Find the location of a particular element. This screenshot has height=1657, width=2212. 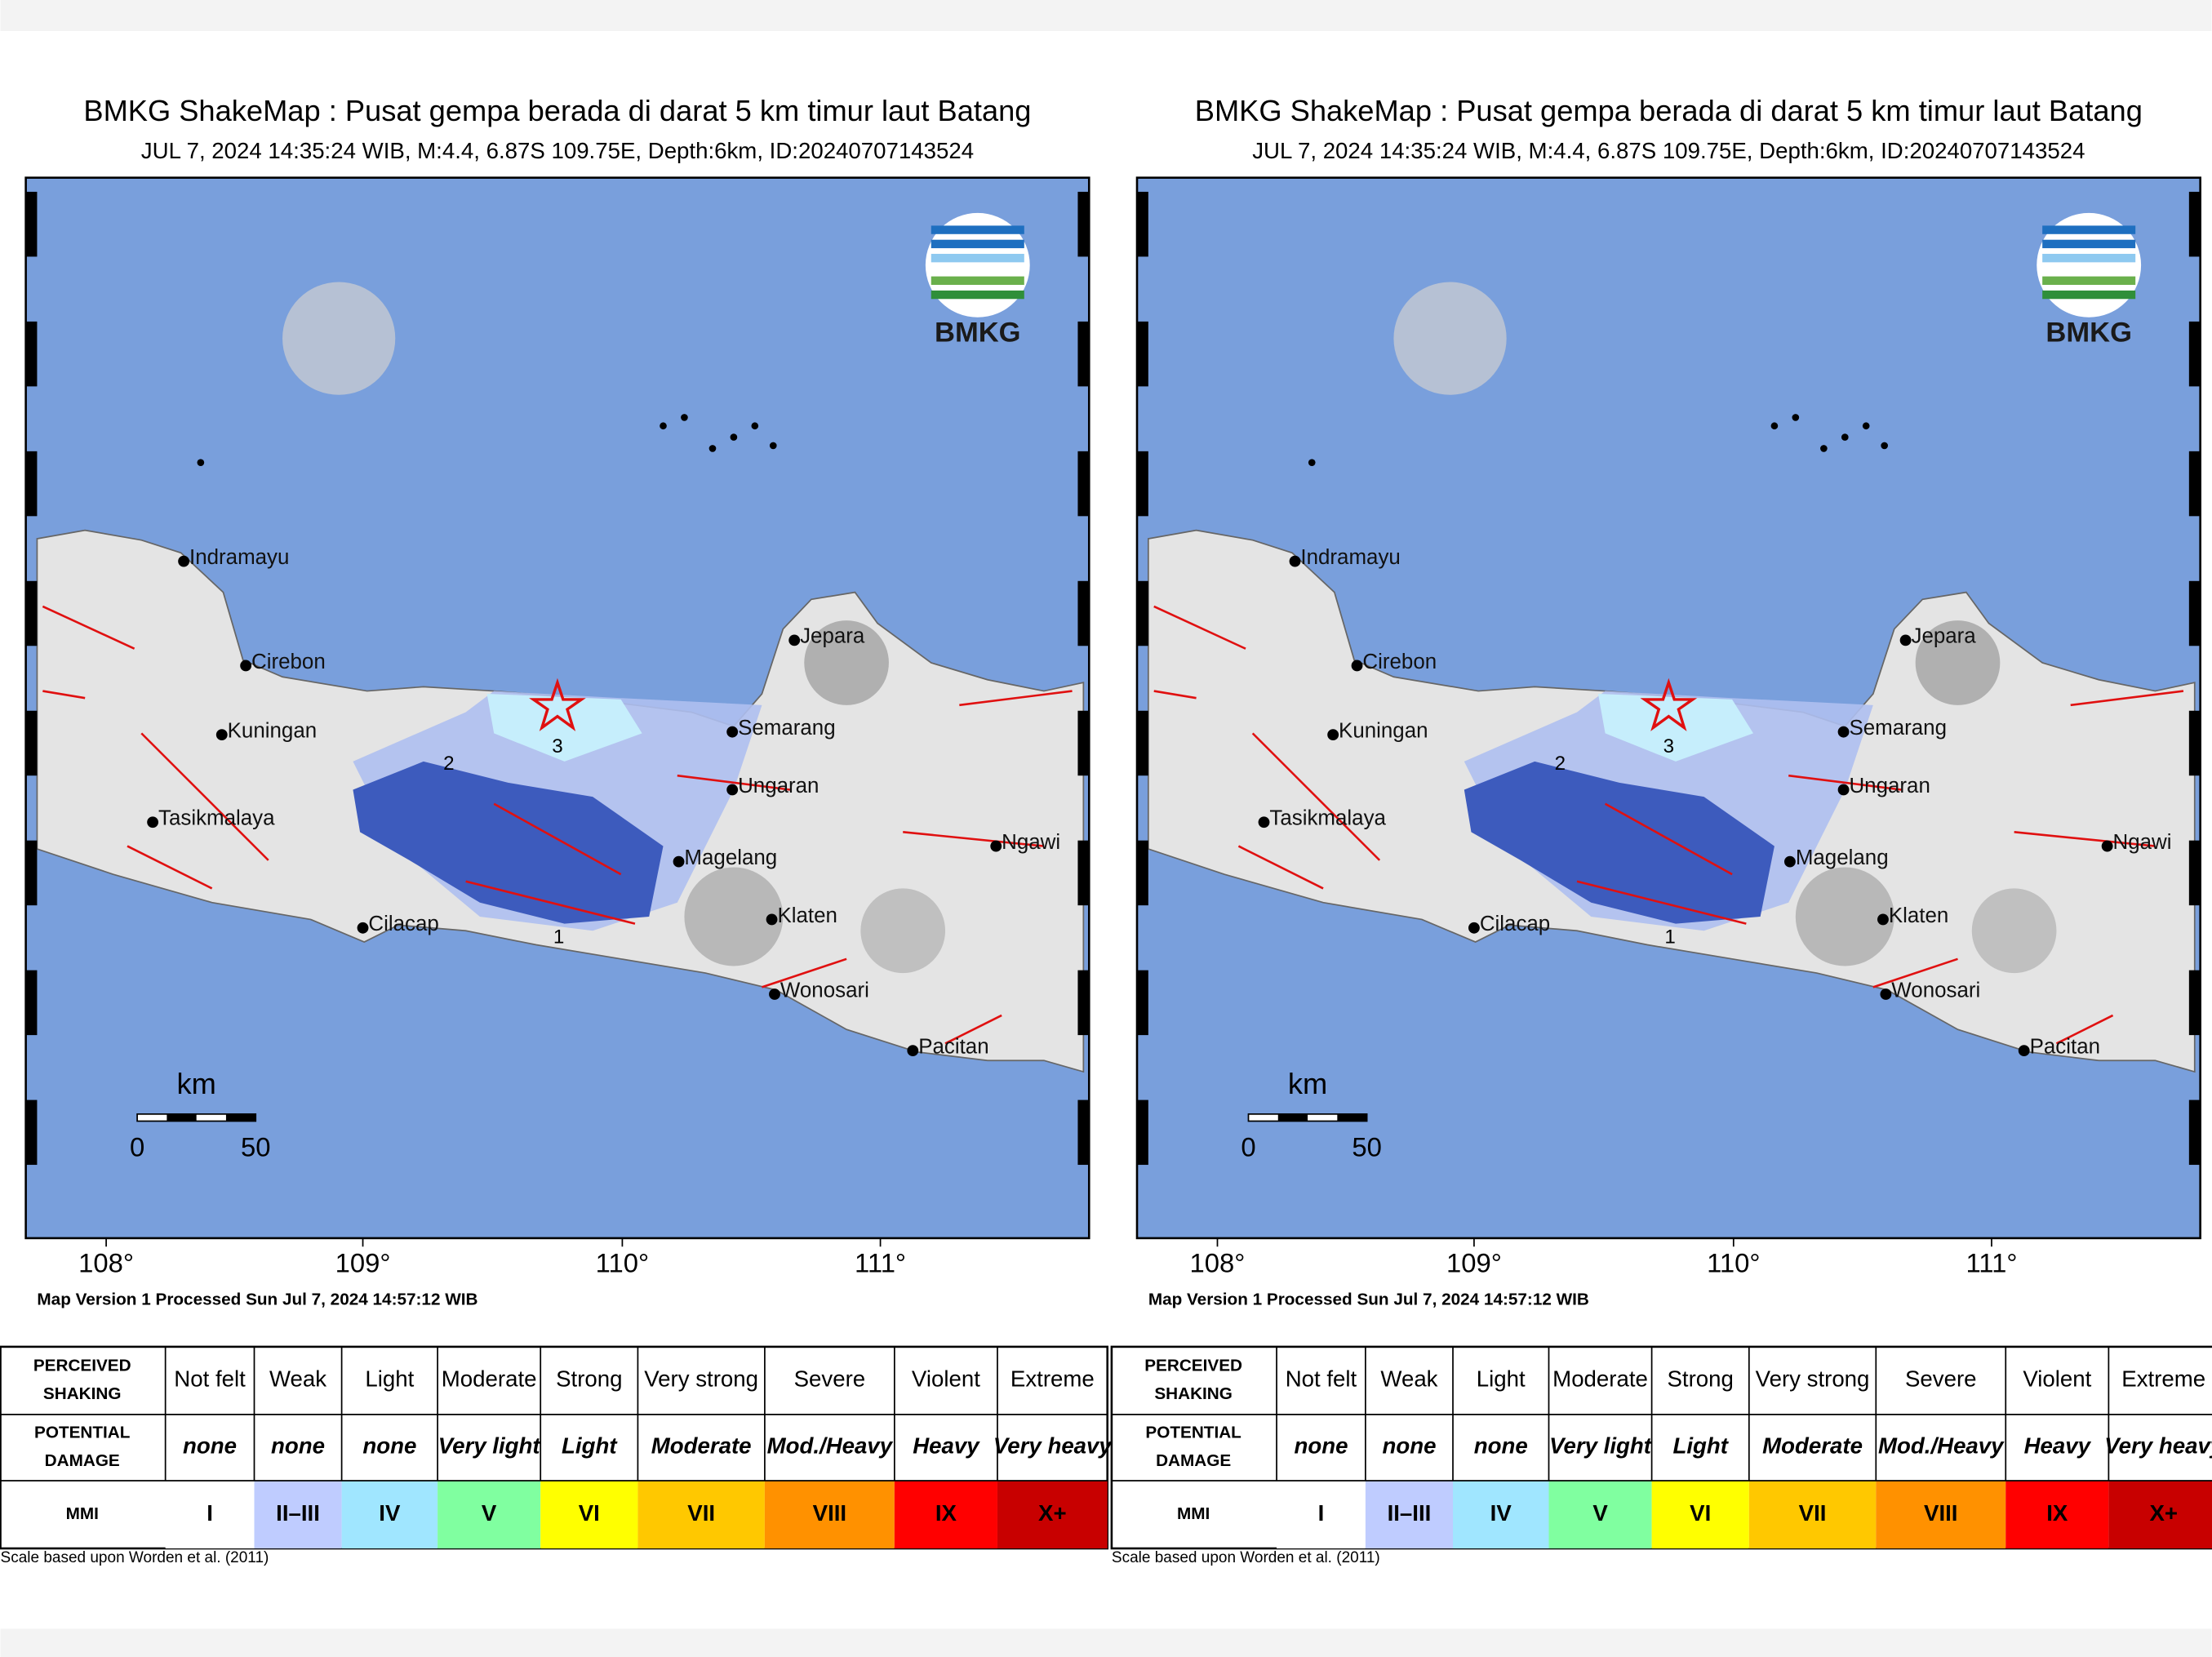

scale-label: 0 is located at coordinates (137, 1147).